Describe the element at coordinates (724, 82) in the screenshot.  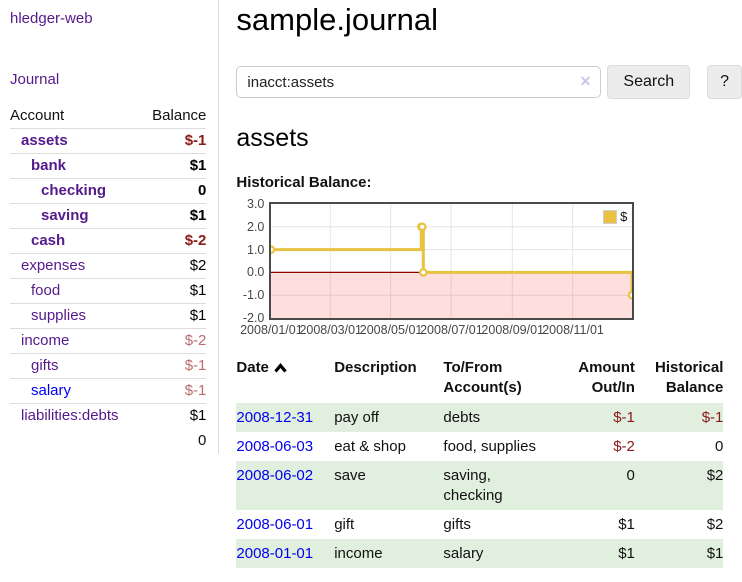
I see `help-button: ?` at that location.